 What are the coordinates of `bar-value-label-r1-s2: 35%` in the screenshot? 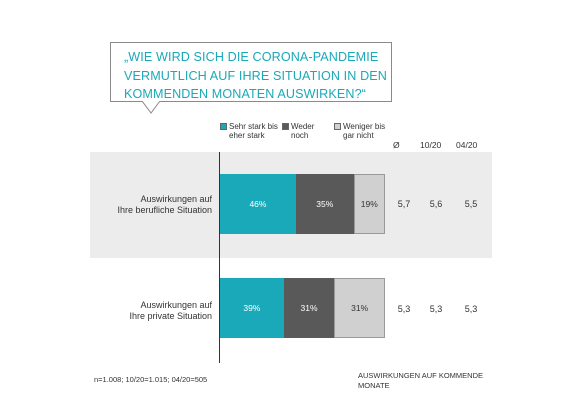 It's located at (325, 204).